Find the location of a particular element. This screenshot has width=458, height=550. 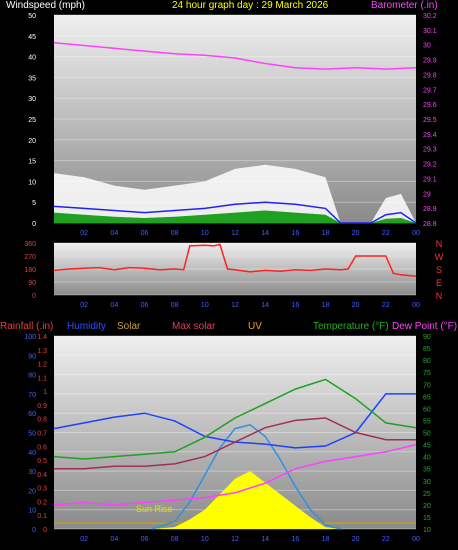

tick-x-climate-1: 04 is located at coordinates (114, 539).